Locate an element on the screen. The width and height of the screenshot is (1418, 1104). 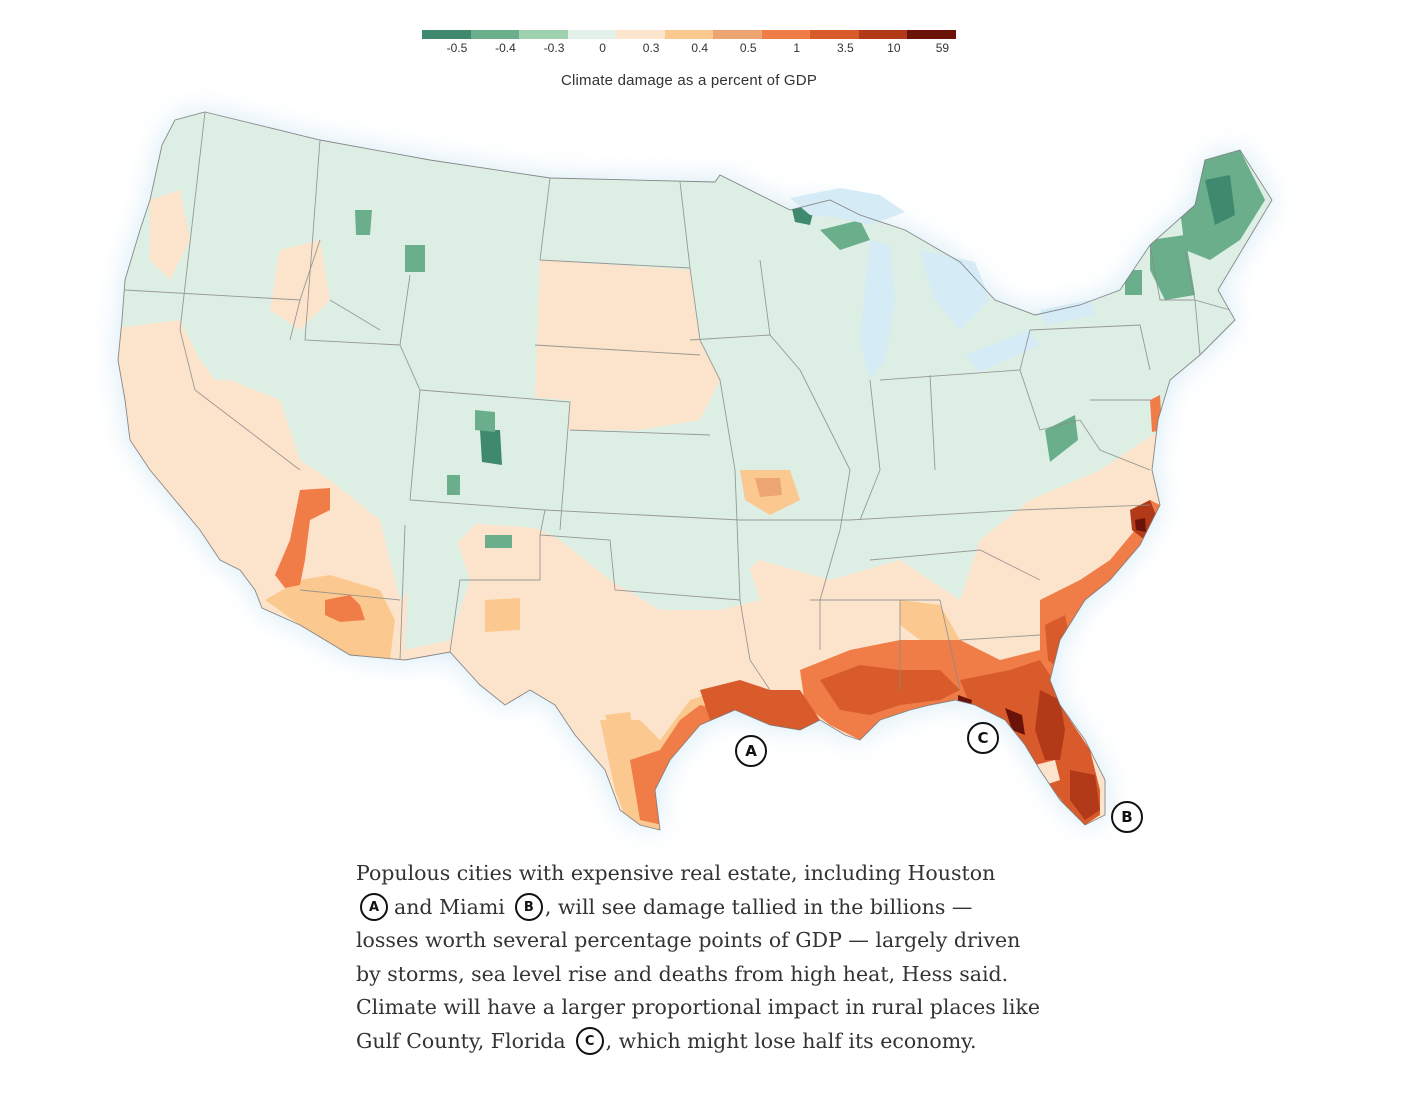
lake-erie is located at coordinates (1002, 351).